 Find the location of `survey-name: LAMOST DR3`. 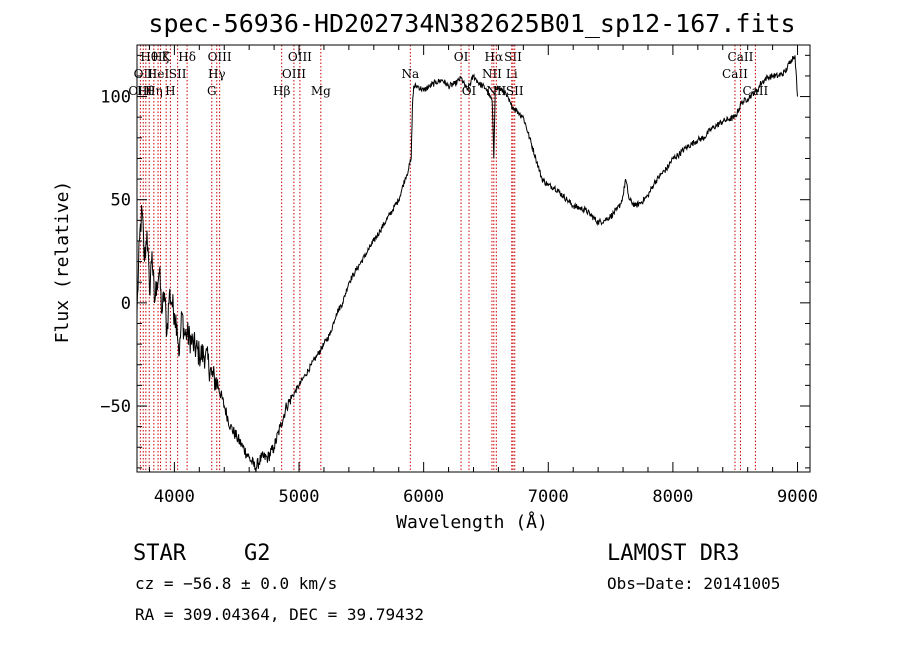

survey-name: LAMOST DR3 is located at coordinates (673, 553).